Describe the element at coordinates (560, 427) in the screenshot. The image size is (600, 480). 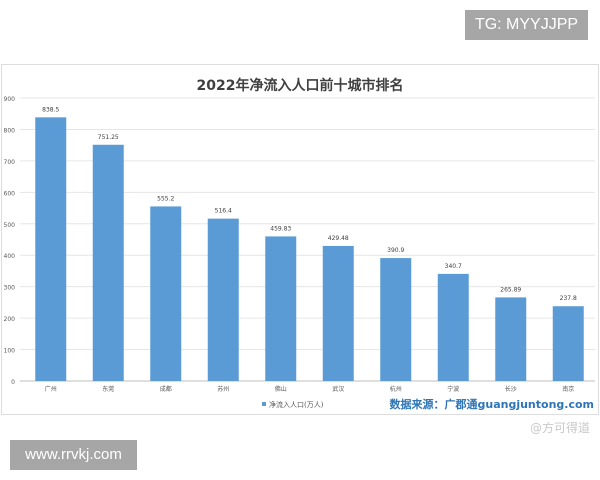
I see `watermark: @方可得道` at that location.